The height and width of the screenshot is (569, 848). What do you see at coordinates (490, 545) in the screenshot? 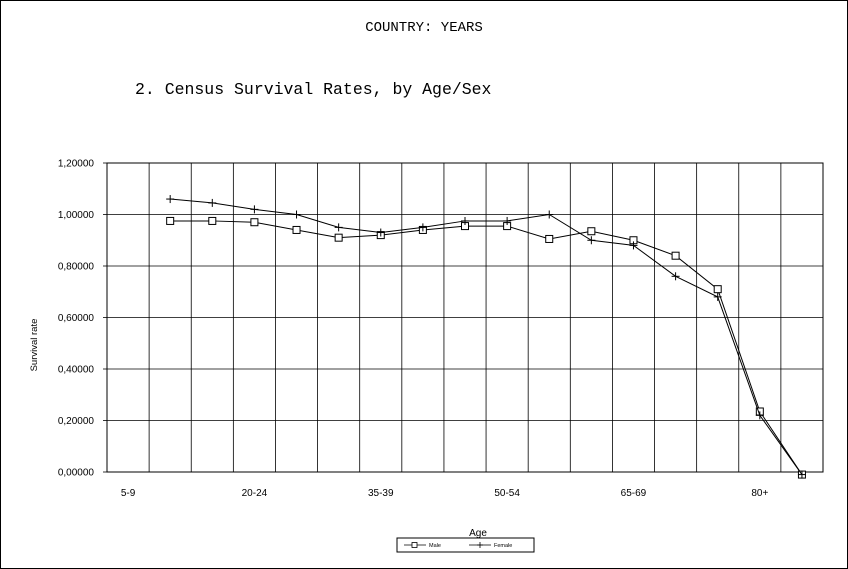
I see `legend-item-female: Female` at bounding box center [490, 545].